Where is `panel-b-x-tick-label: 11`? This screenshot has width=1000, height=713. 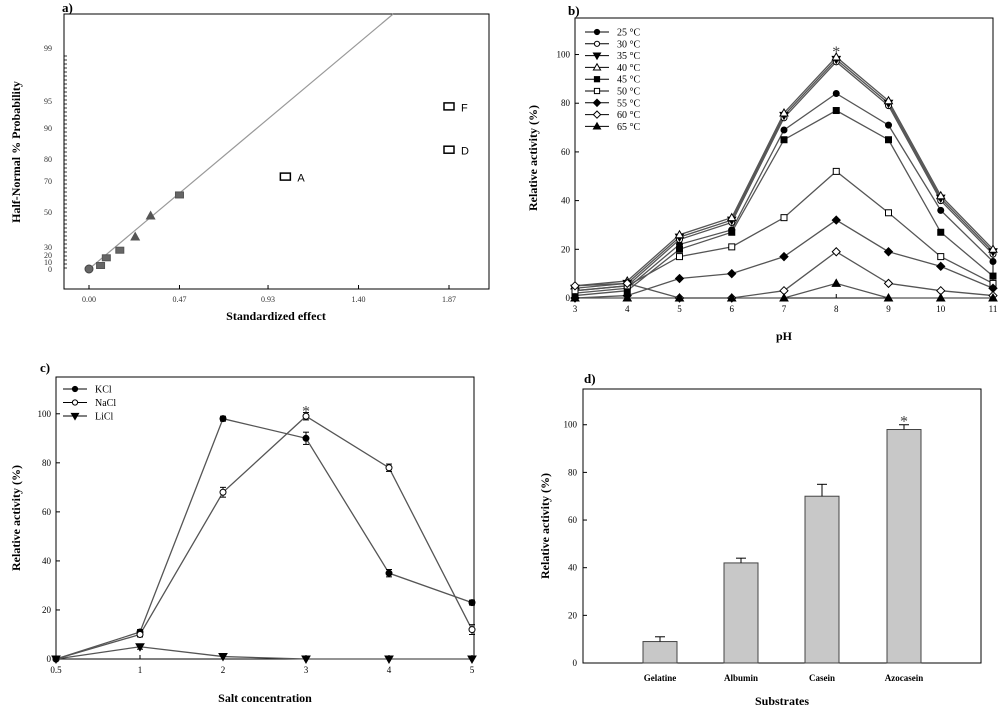
panel-b-x-tick-label: 11 is located at coordinates (993, 309).